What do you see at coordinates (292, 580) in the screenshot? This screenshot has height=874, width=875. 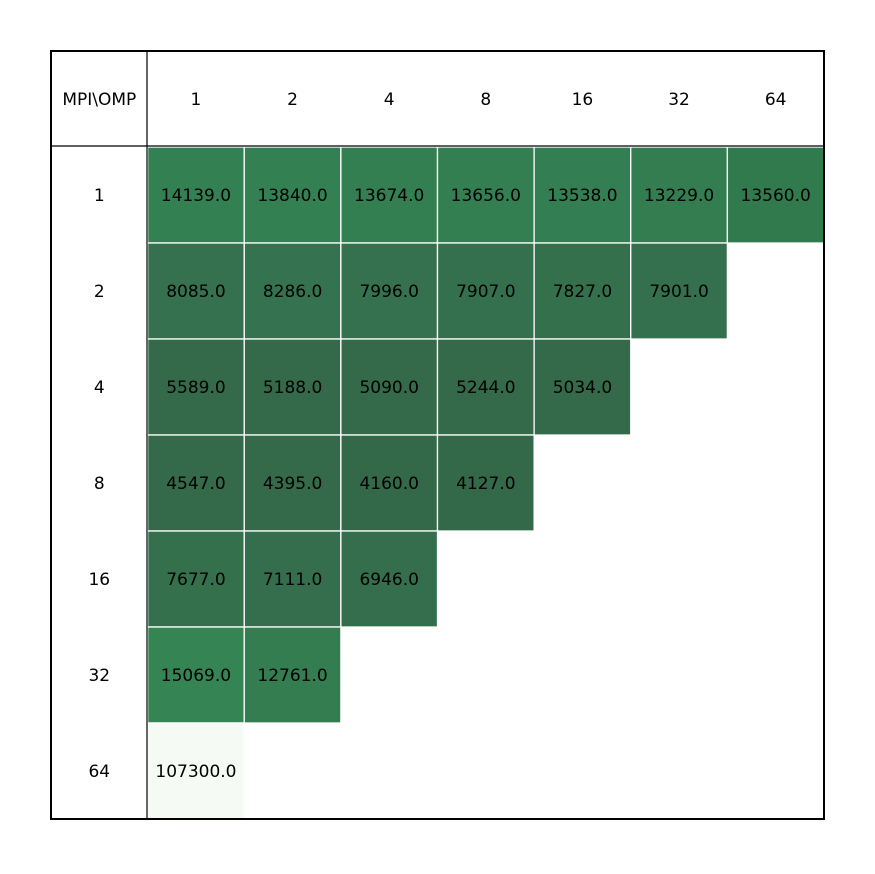 I see `cell-value: 7111.0` at bounding box center [292, 580].